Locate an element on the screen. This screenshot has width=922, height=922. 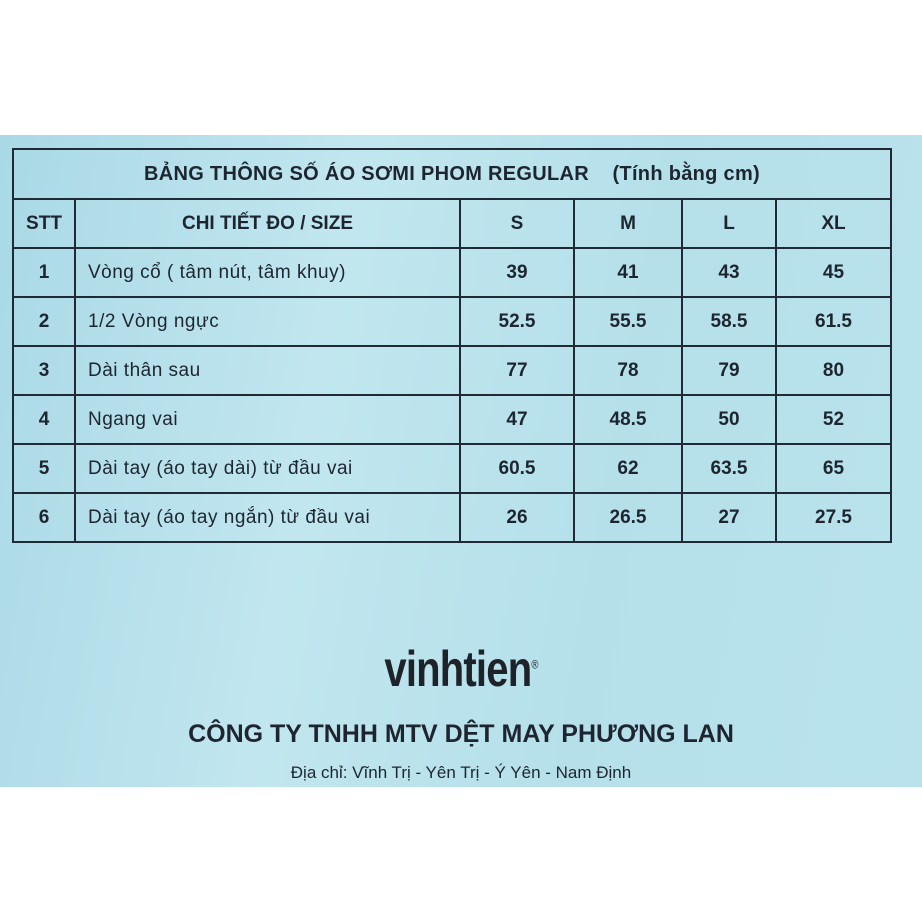
row-number: 4 is located at coordinates (44, 419).